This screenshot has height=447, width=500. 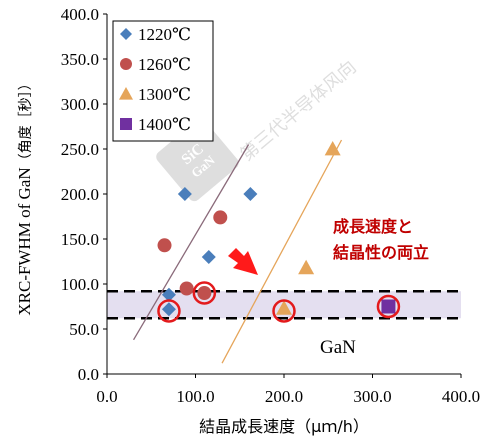 I want to click on x-tick-label: 300.0, so click(x=372, y=396).